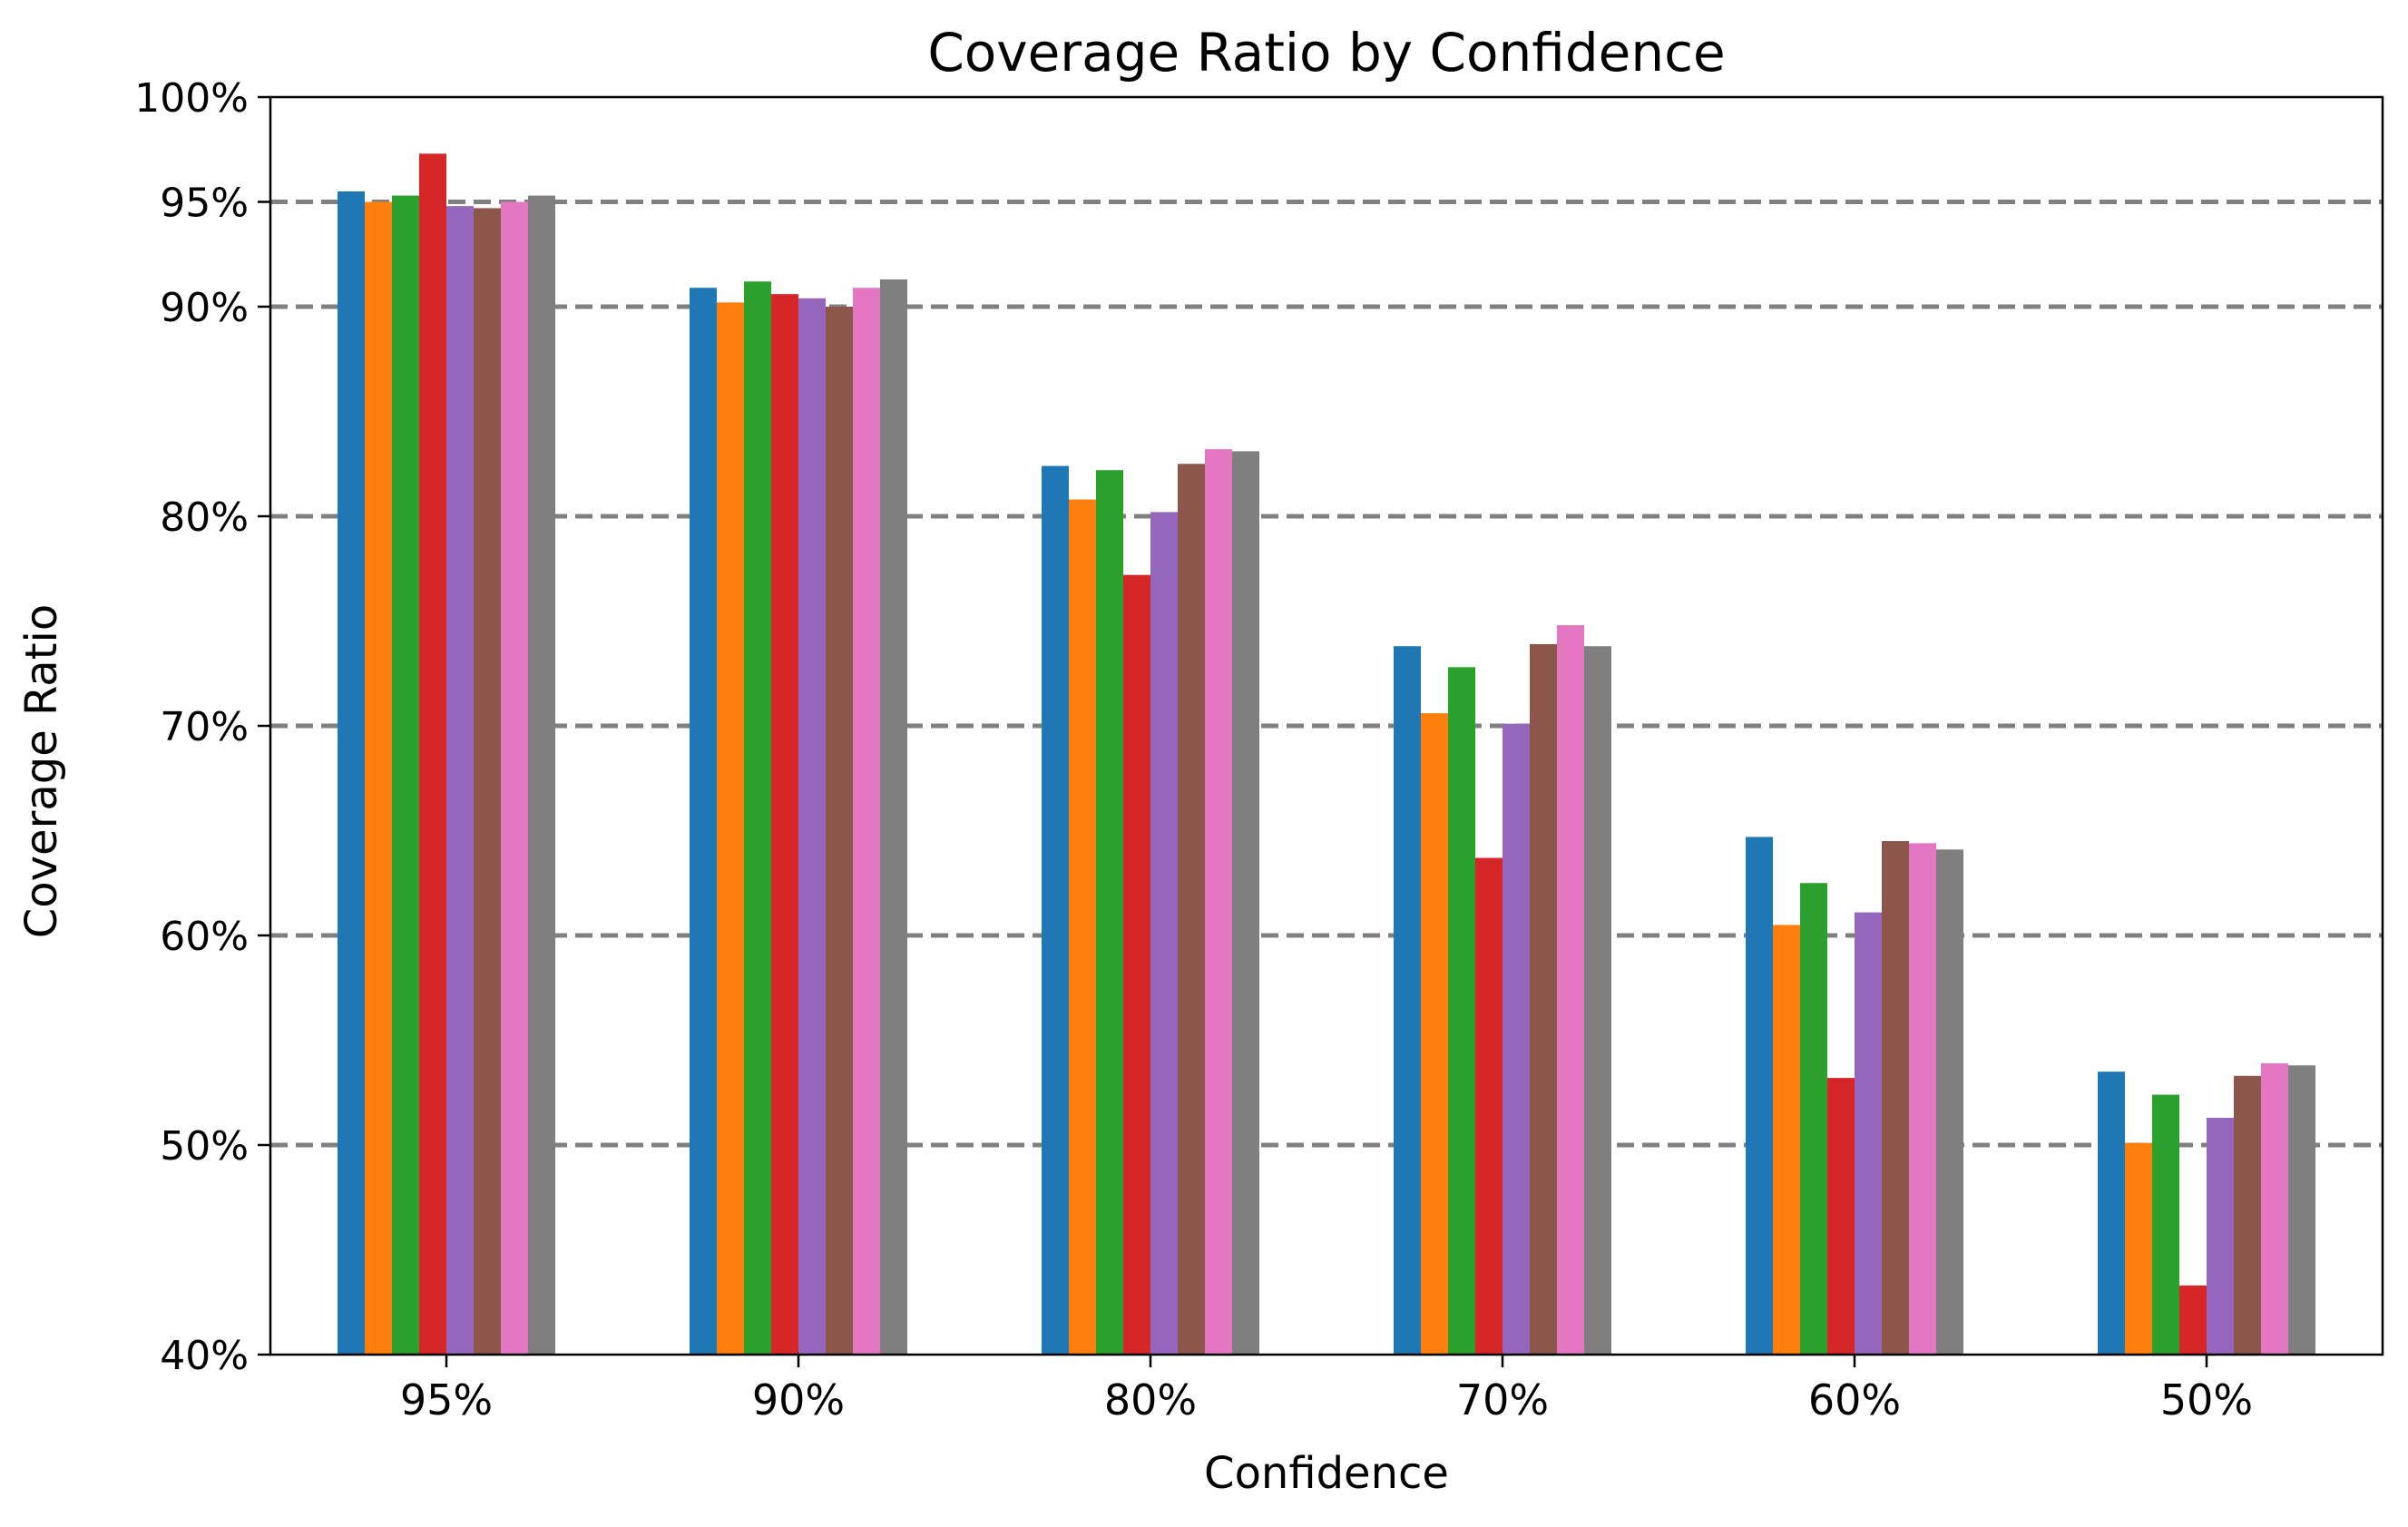 This screenshot has height=1527, width=2408. I want to click on chart-title: Coverage Ratio by Confidence, so click(1326, 53).